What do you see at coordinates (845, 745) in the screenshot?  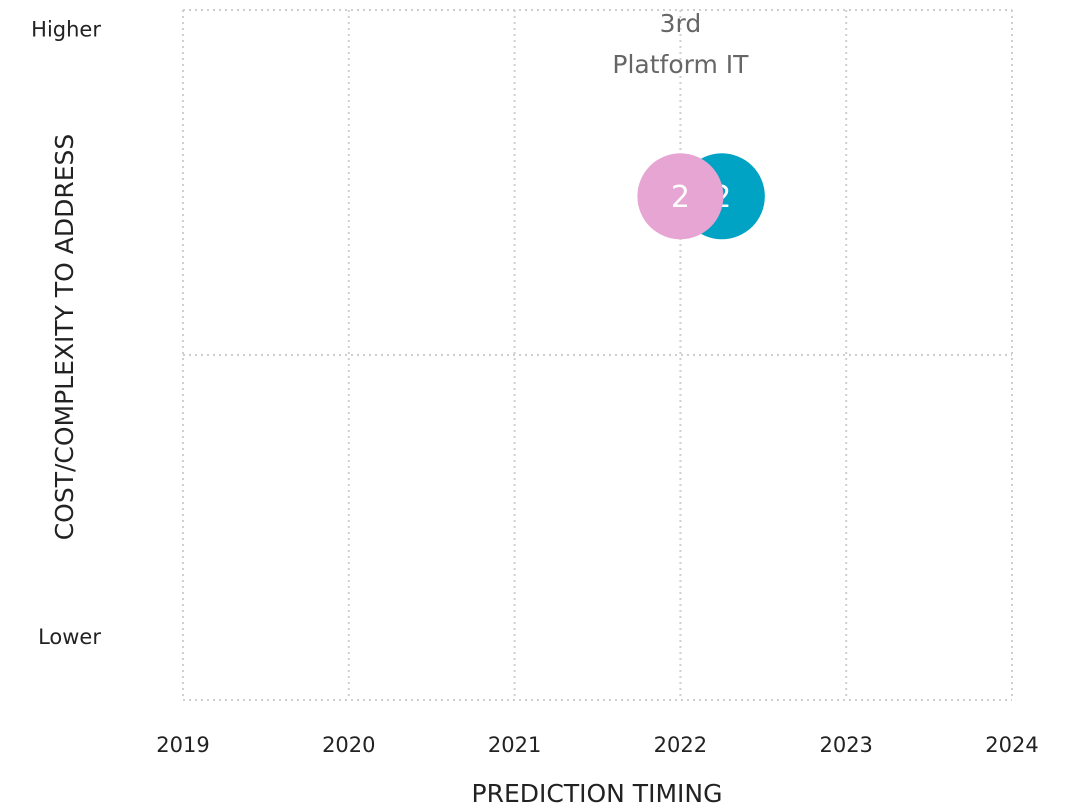 I see `x-tick-label: 2023` at bounding box center [845, 745].